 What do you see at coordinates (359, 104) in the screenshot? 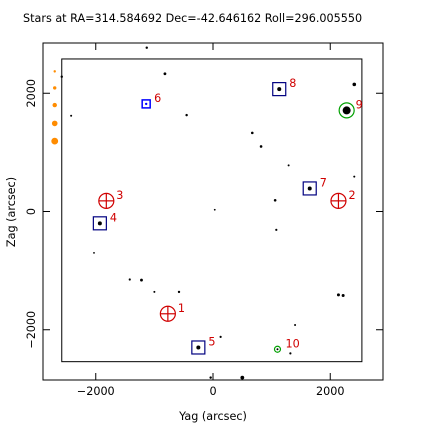
I see `star-id-label: 9` at bounding box center [359, 104].